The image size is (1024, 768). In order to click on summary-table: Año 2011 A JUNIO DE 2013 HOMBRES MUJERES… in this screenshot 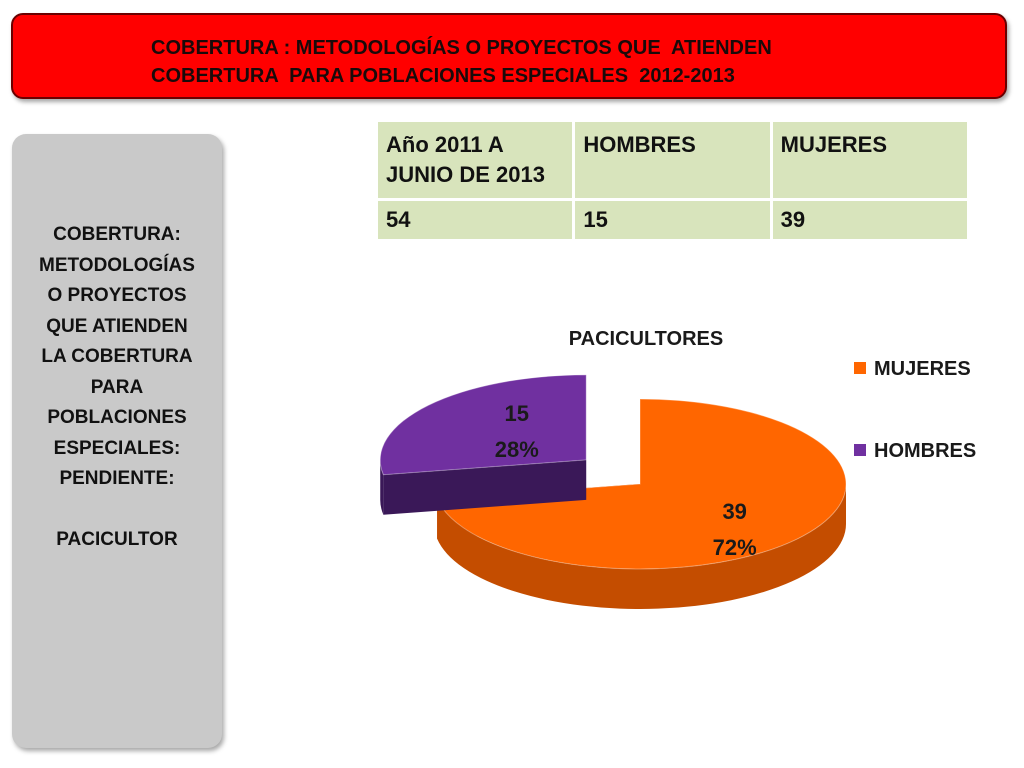, I will do `click(672, 180)`.